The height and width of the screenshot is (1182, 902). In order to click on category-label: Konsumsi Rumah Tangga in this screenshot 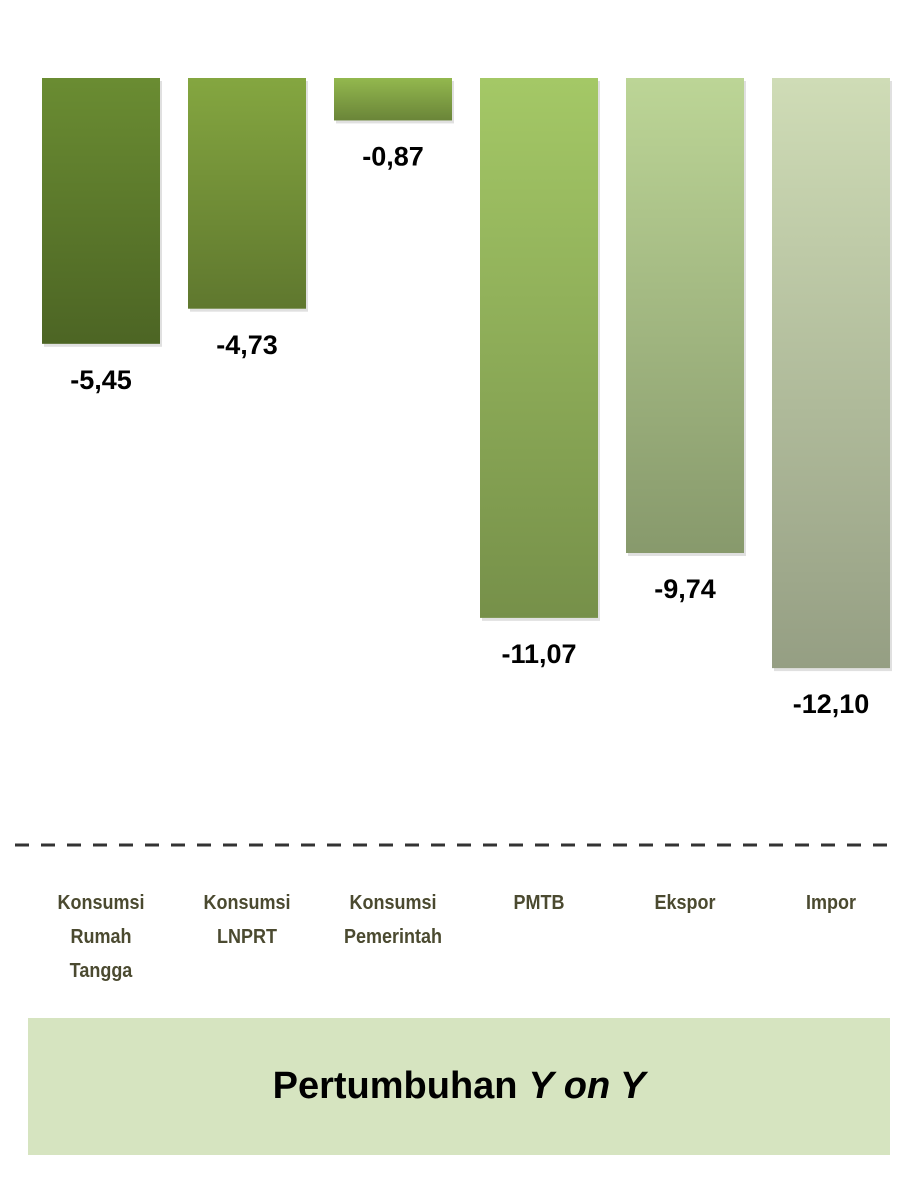, I will do `click(101, 937)`.